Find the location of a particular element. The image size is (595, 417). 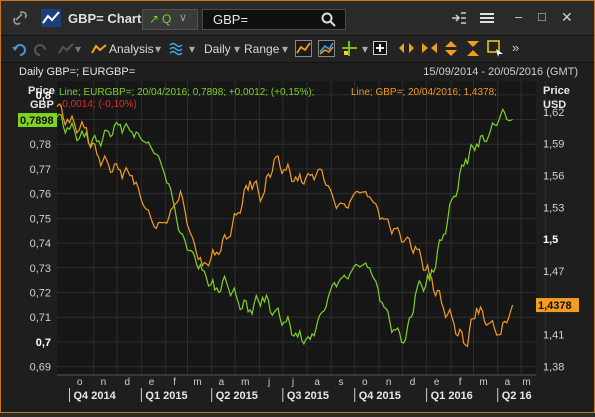

left-tick-label: 0,74 is located at coordinates (40, 244).